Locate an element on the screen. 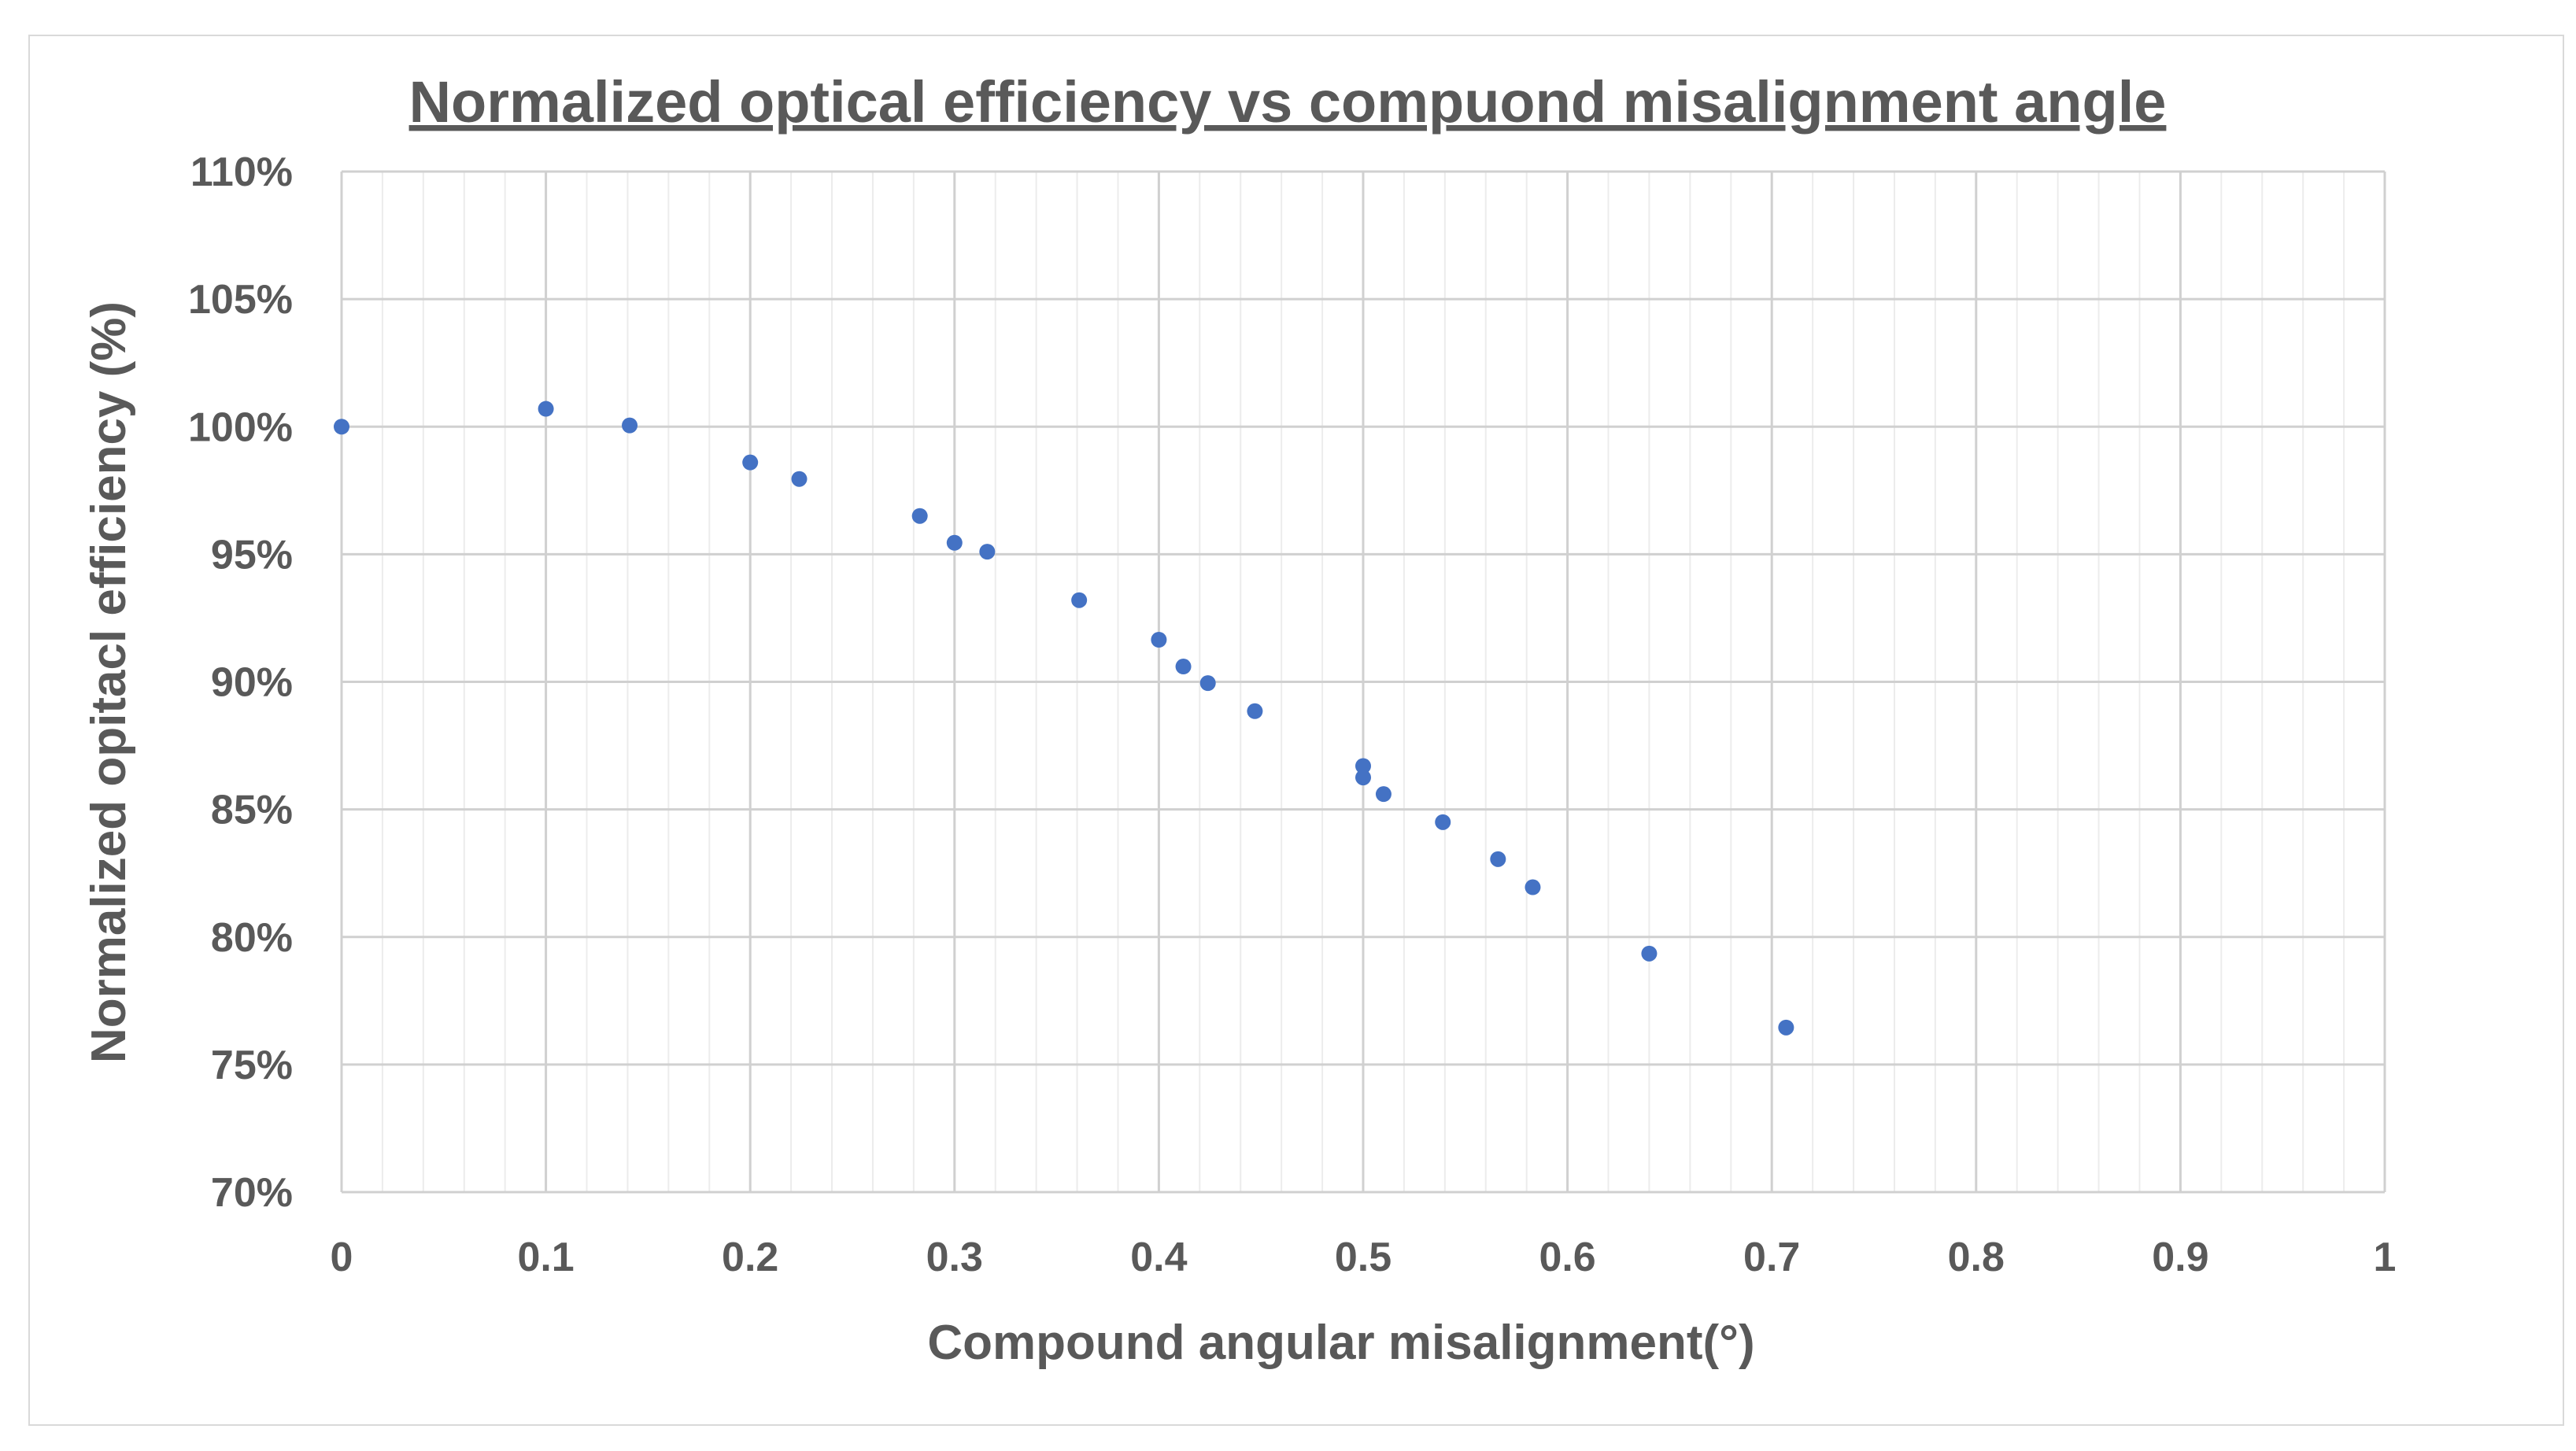 The image size is (2576, 1451). y-tick-label: 90% is located at coordinates (252, 683).